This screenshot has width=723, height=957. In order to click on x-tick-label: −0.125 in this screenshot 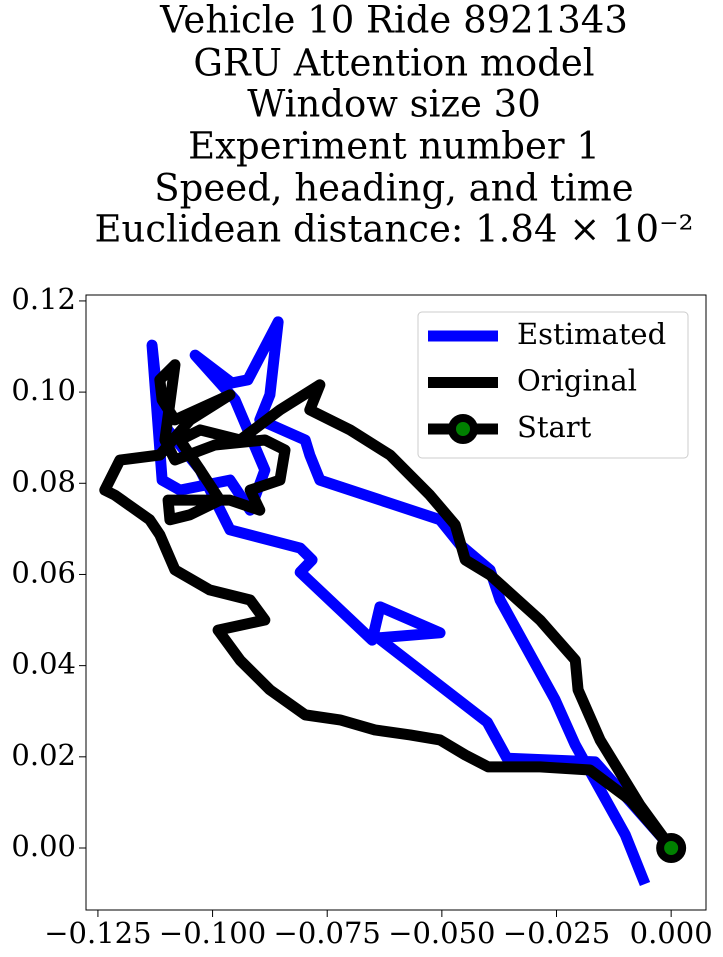, I will do `click(97, 933)`.